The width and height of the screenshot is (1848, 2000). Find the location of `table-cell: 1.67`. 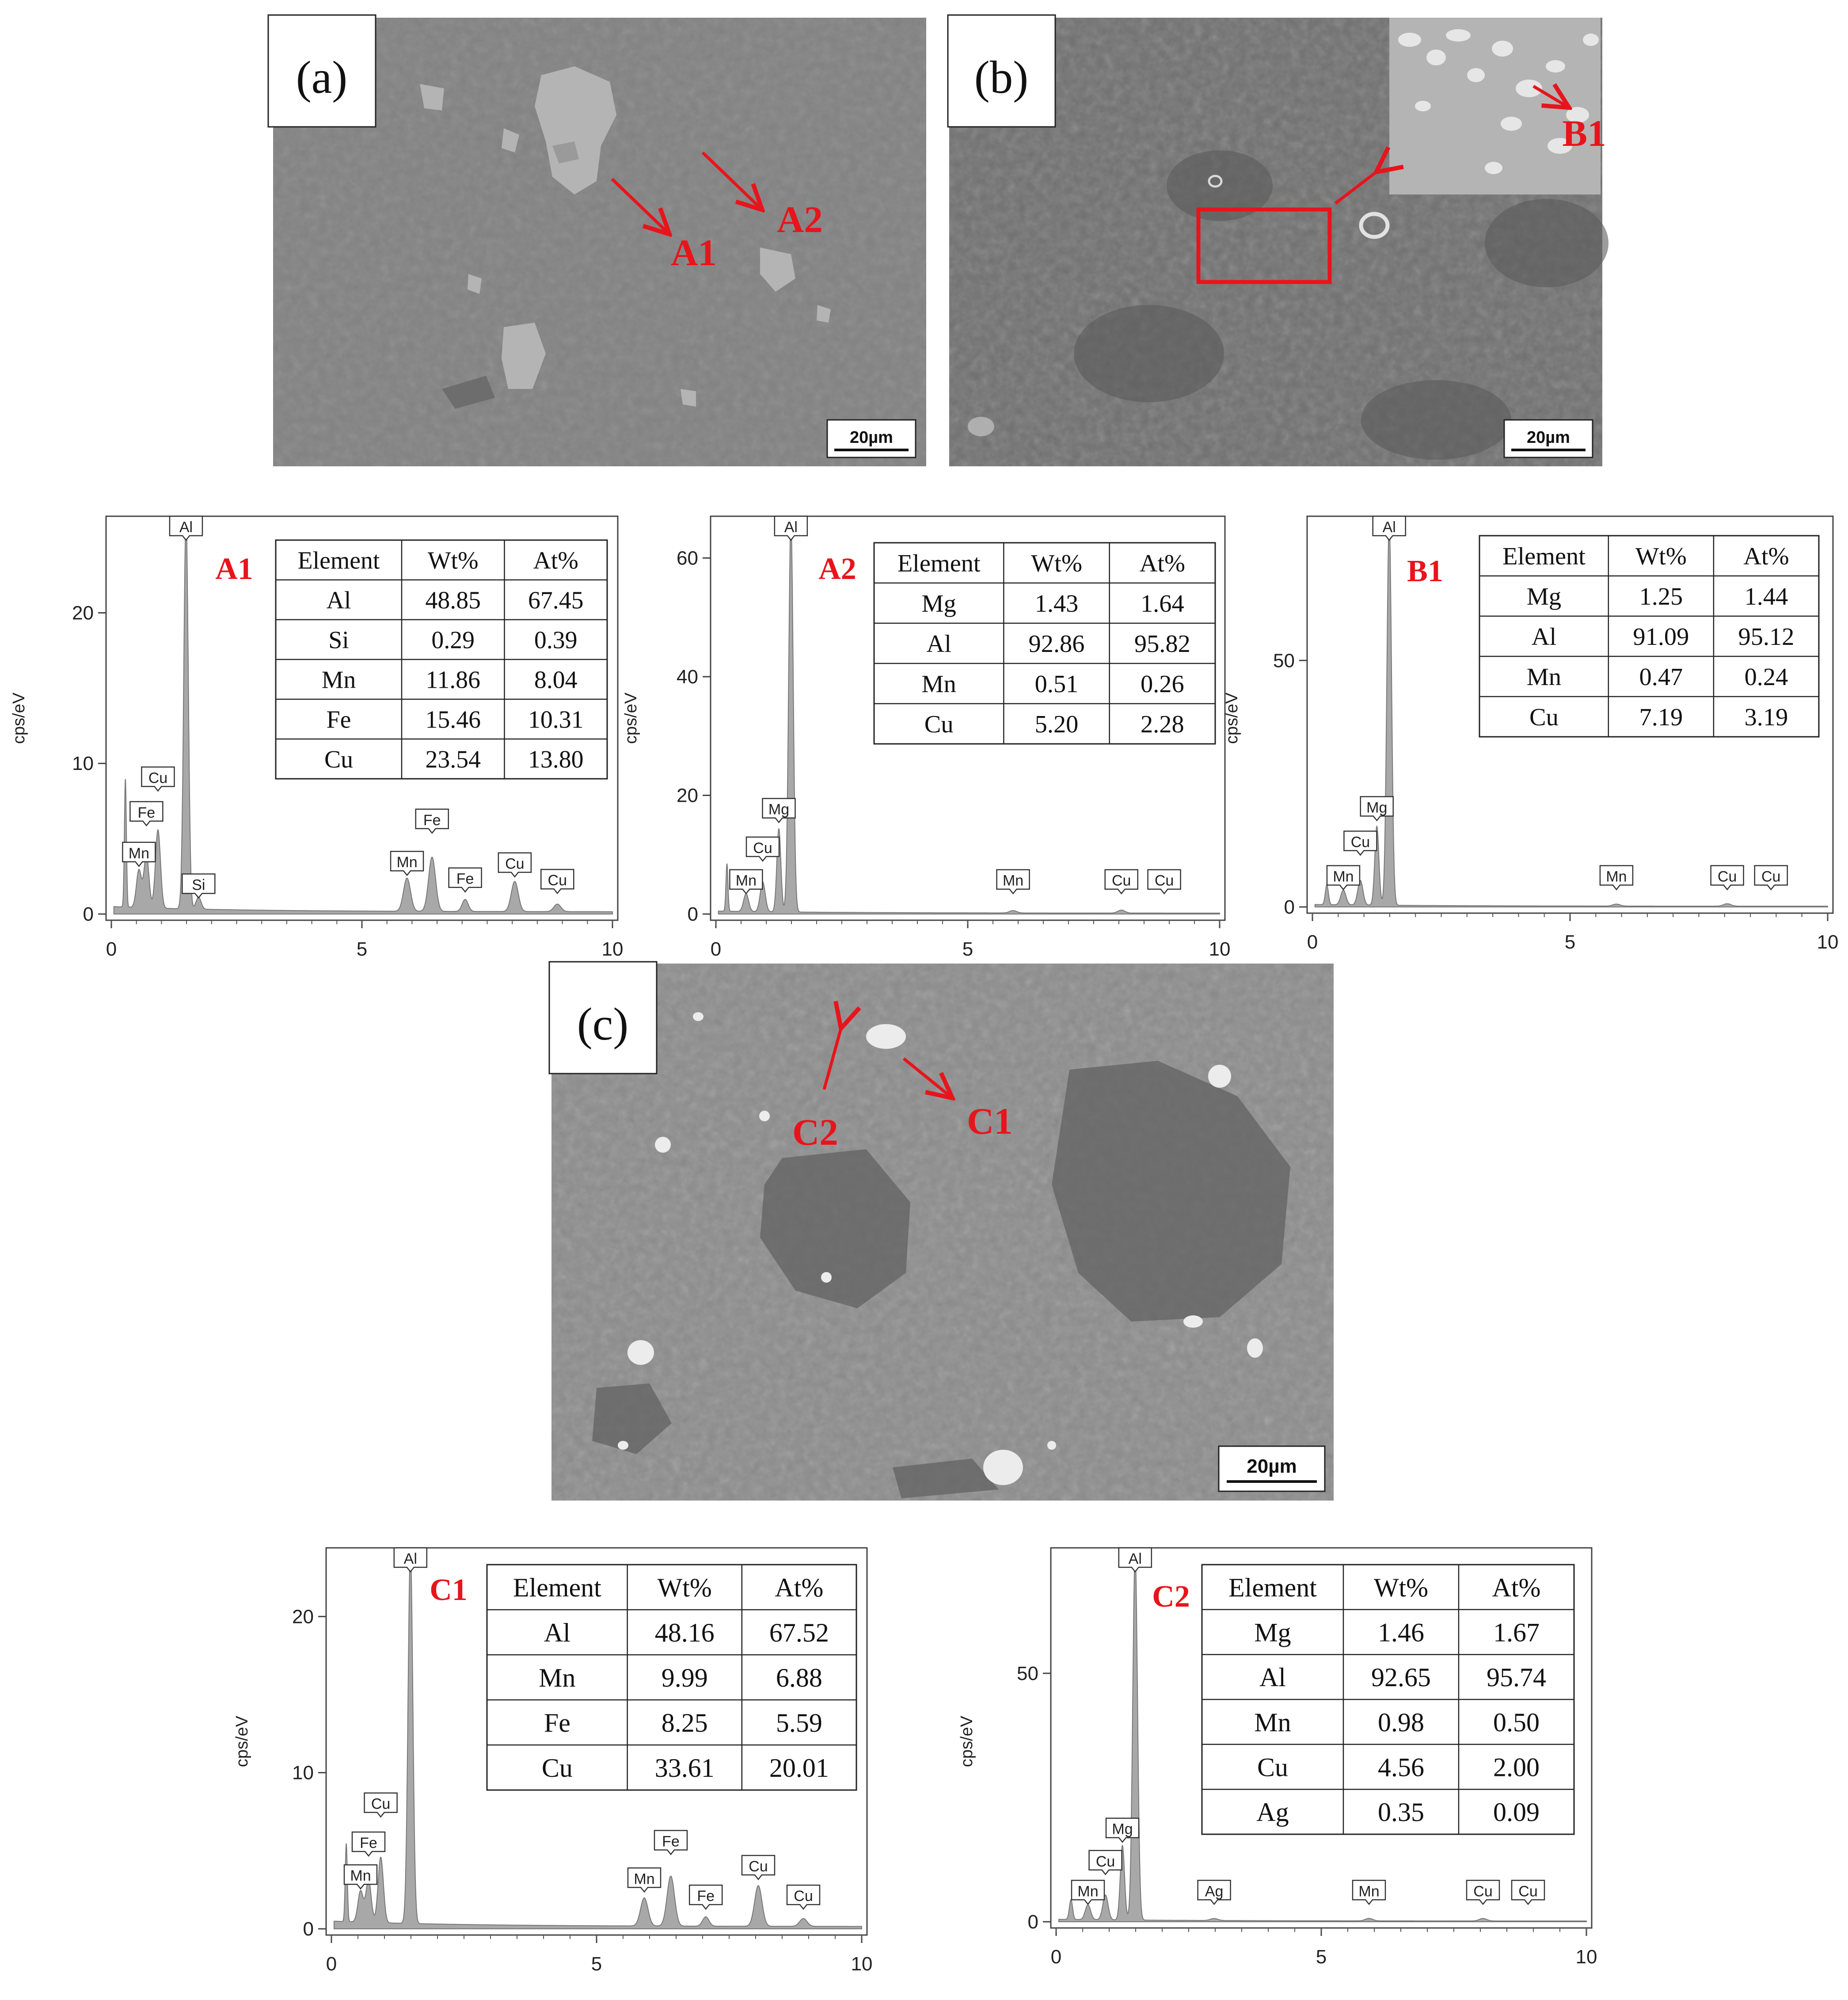

table-cell: 1.67 is located at coordinates (1516, 1633).